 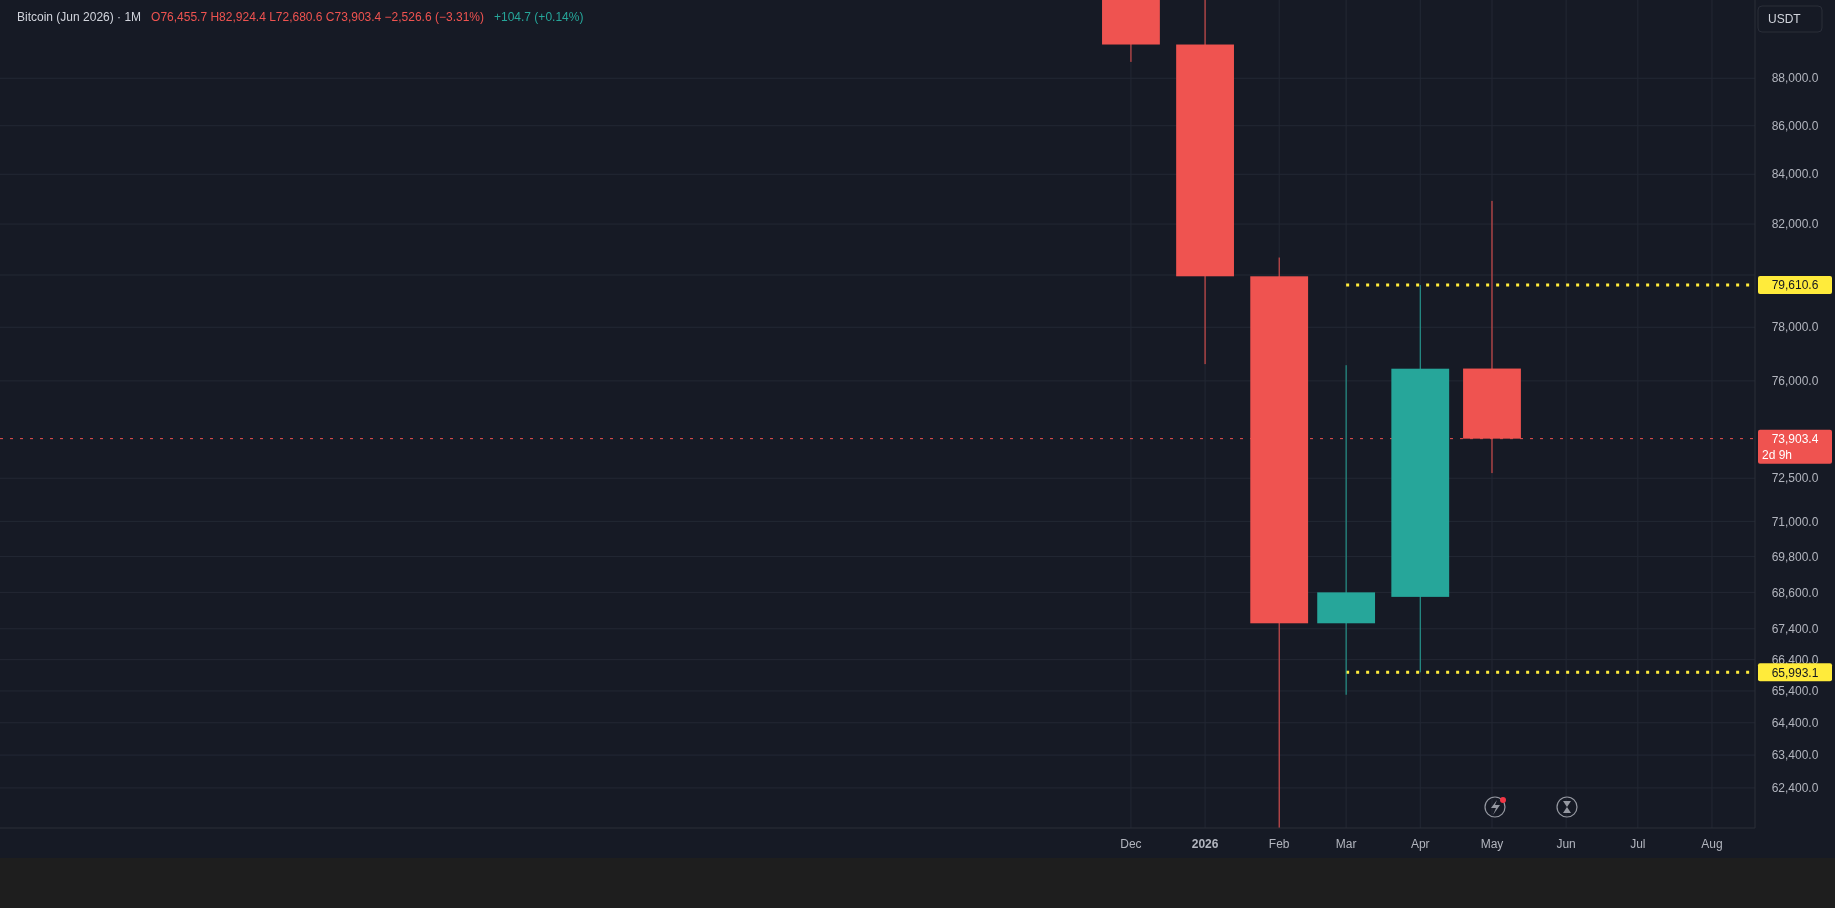 I want to click on ref-line-label: 73,903.4, so click(x=1795, y=438).